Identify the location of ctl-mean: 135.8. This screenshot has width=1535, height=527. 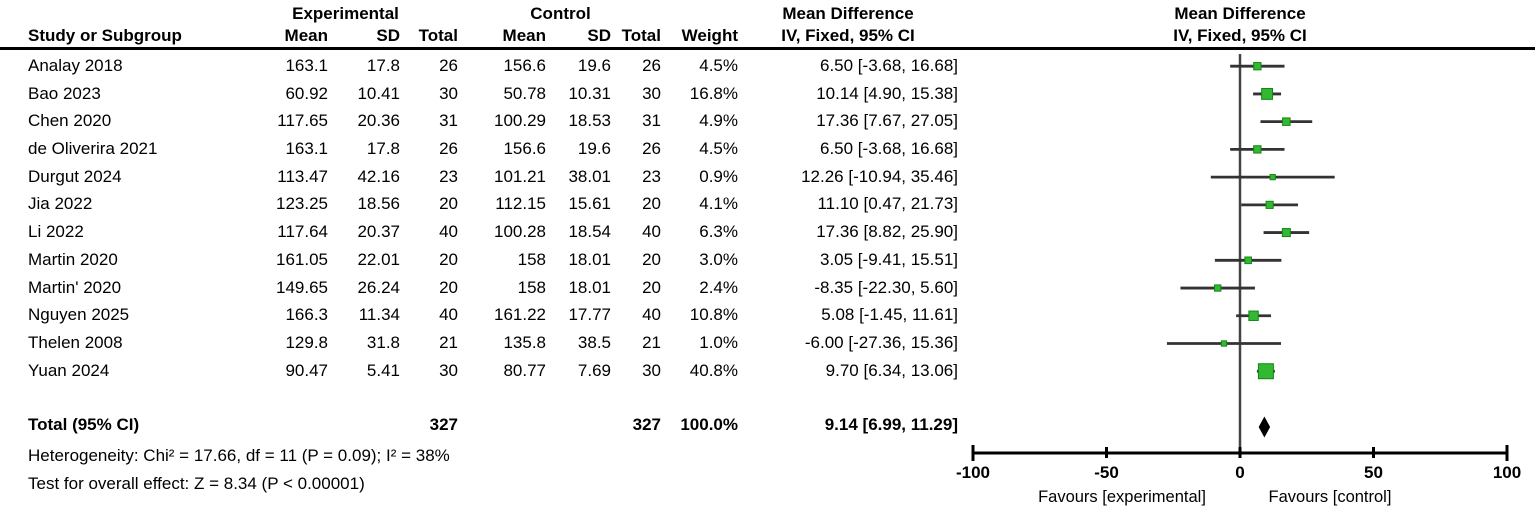
(524, 343).